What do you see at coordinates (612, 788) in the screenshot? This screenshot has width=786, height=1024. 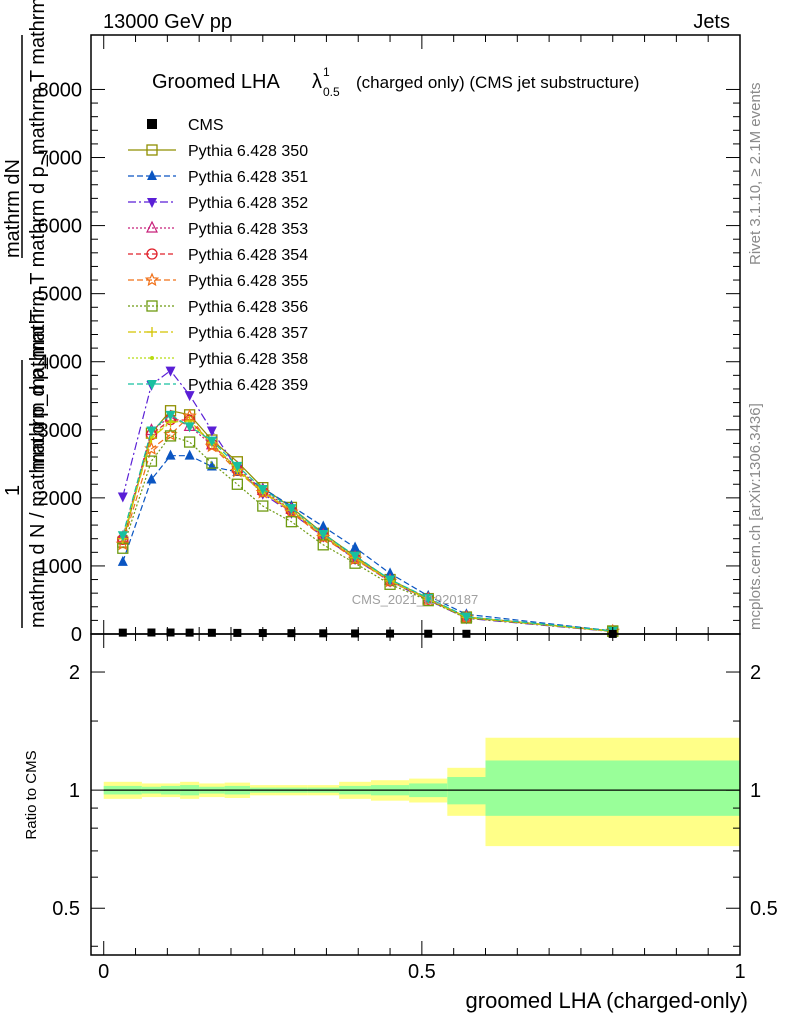 I see `ratio-band-inner` at bounding box center [612, 788].